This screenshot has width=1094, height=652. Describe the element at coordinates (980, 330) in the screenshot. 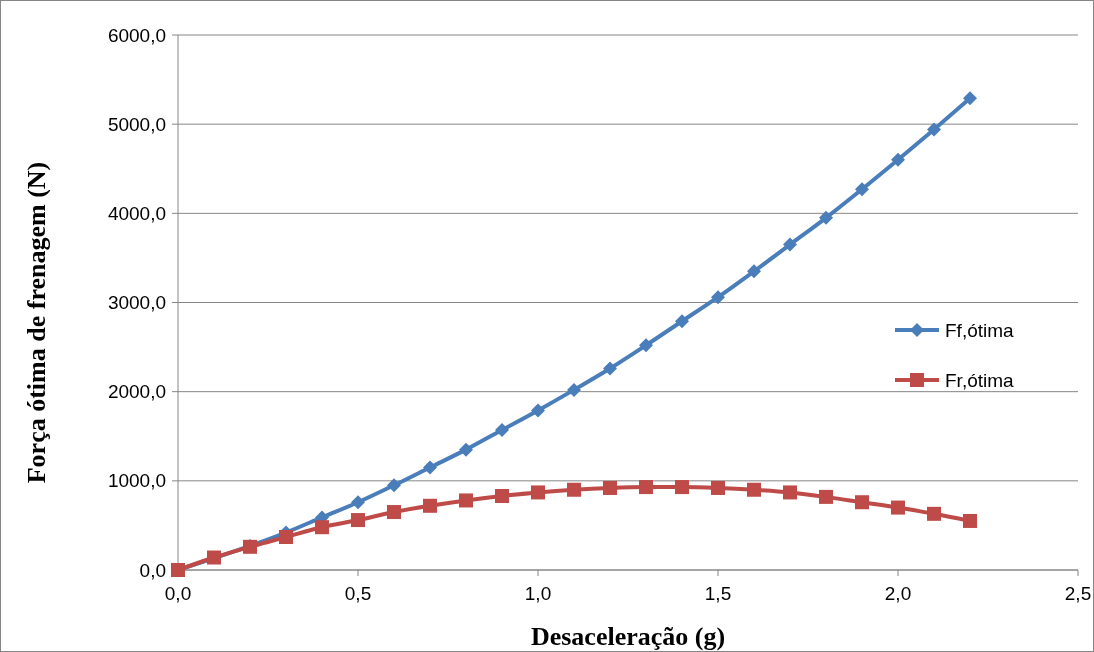

I see `legend-label: Ff,ótima` at that location.